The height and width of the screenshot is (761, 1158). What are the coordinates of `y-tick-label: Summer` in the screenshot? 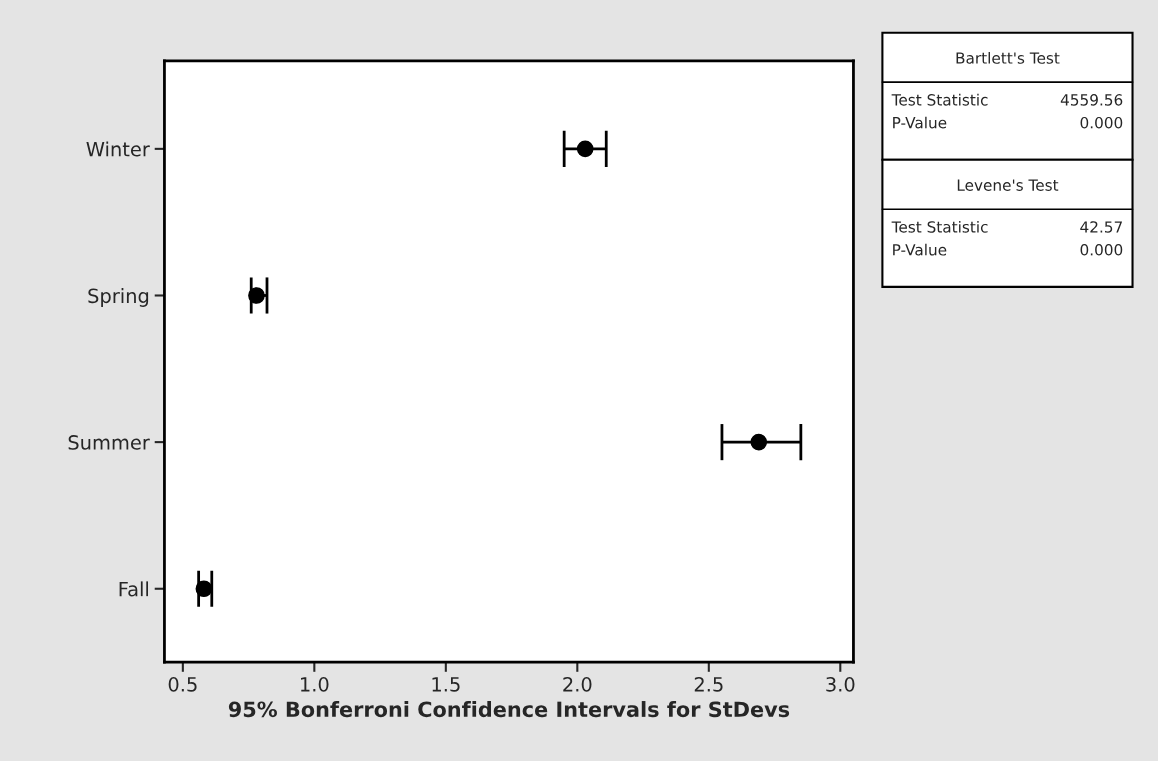 It's located at (109, 442).